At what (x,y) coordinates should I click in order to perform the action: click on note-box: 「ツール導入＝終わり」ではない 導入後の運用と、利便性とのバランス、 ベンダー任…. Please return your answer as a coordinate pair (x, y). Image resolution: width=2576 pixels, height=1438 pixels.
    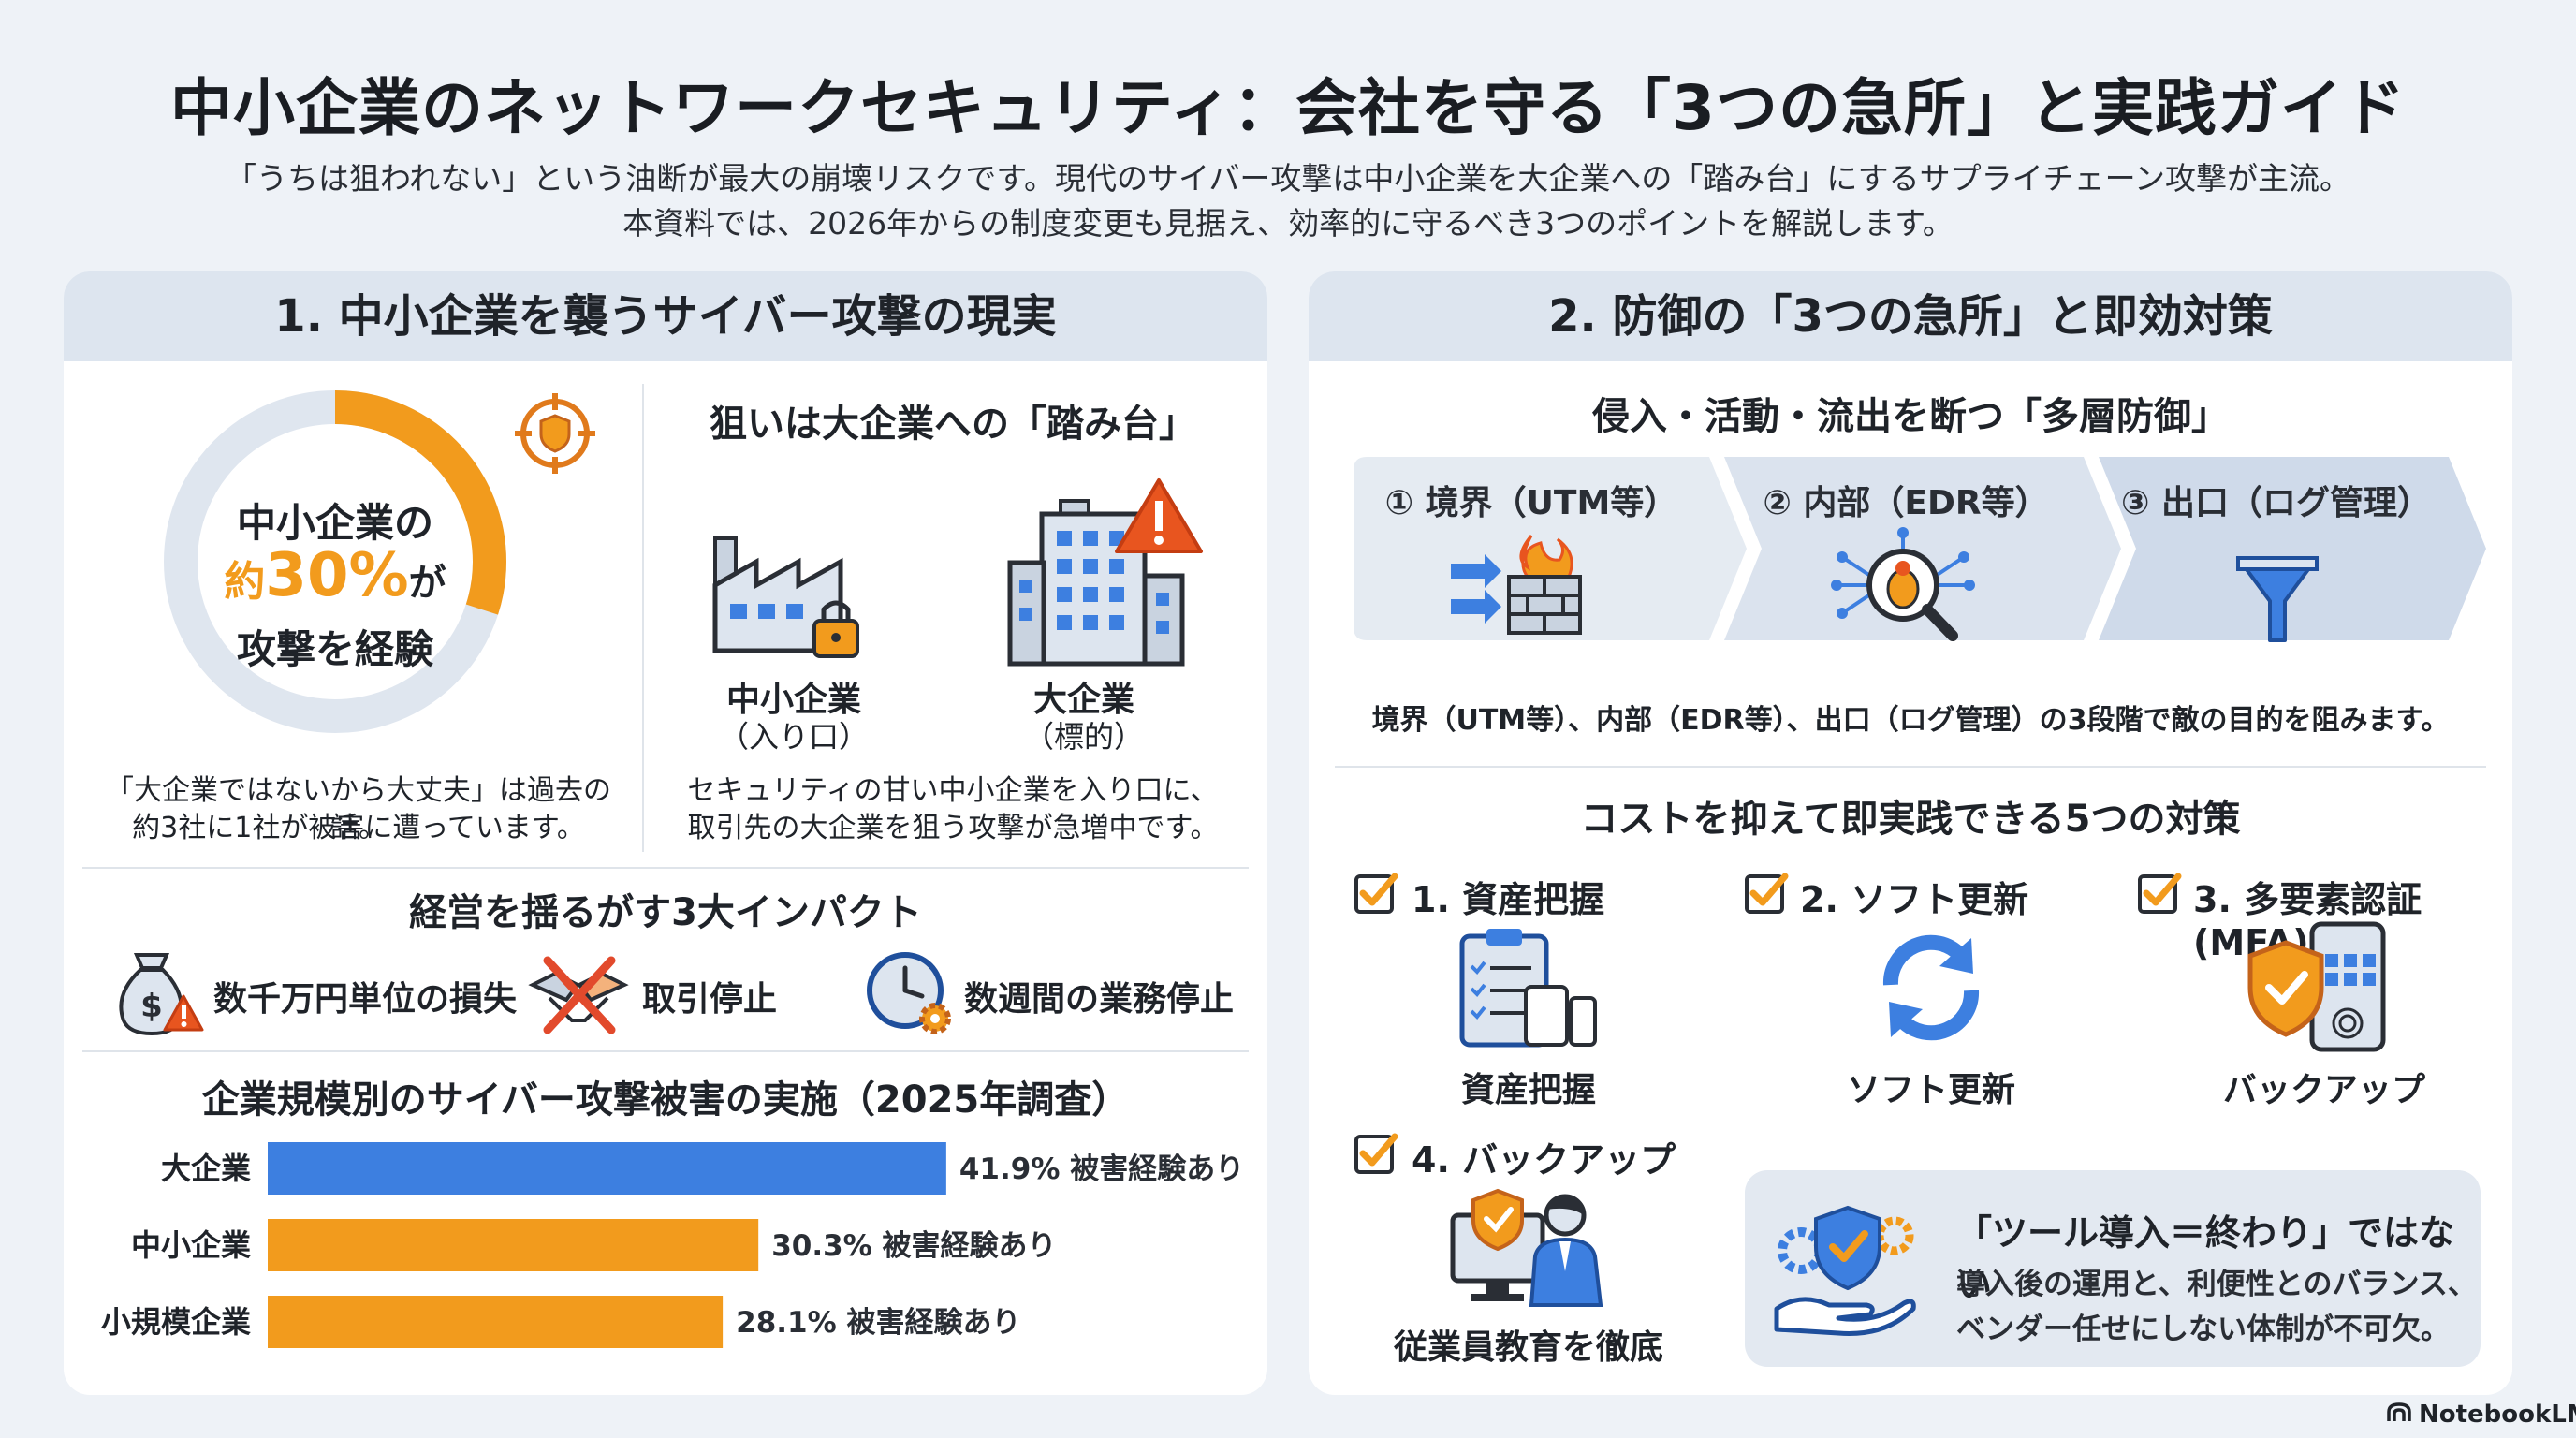
    Looking at the image, I should click on (2113, 1268).